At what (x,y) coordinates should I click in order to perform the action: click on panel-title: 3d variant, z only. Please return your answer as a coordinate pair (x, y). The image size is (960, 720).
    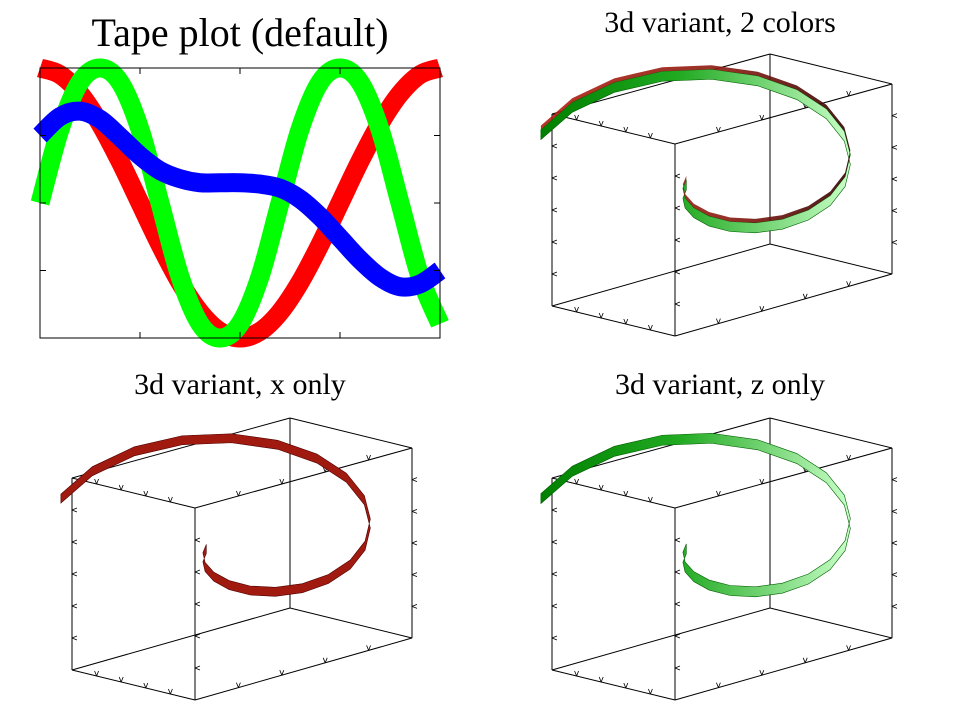
    Looking at the image, I should click on (720, 384).